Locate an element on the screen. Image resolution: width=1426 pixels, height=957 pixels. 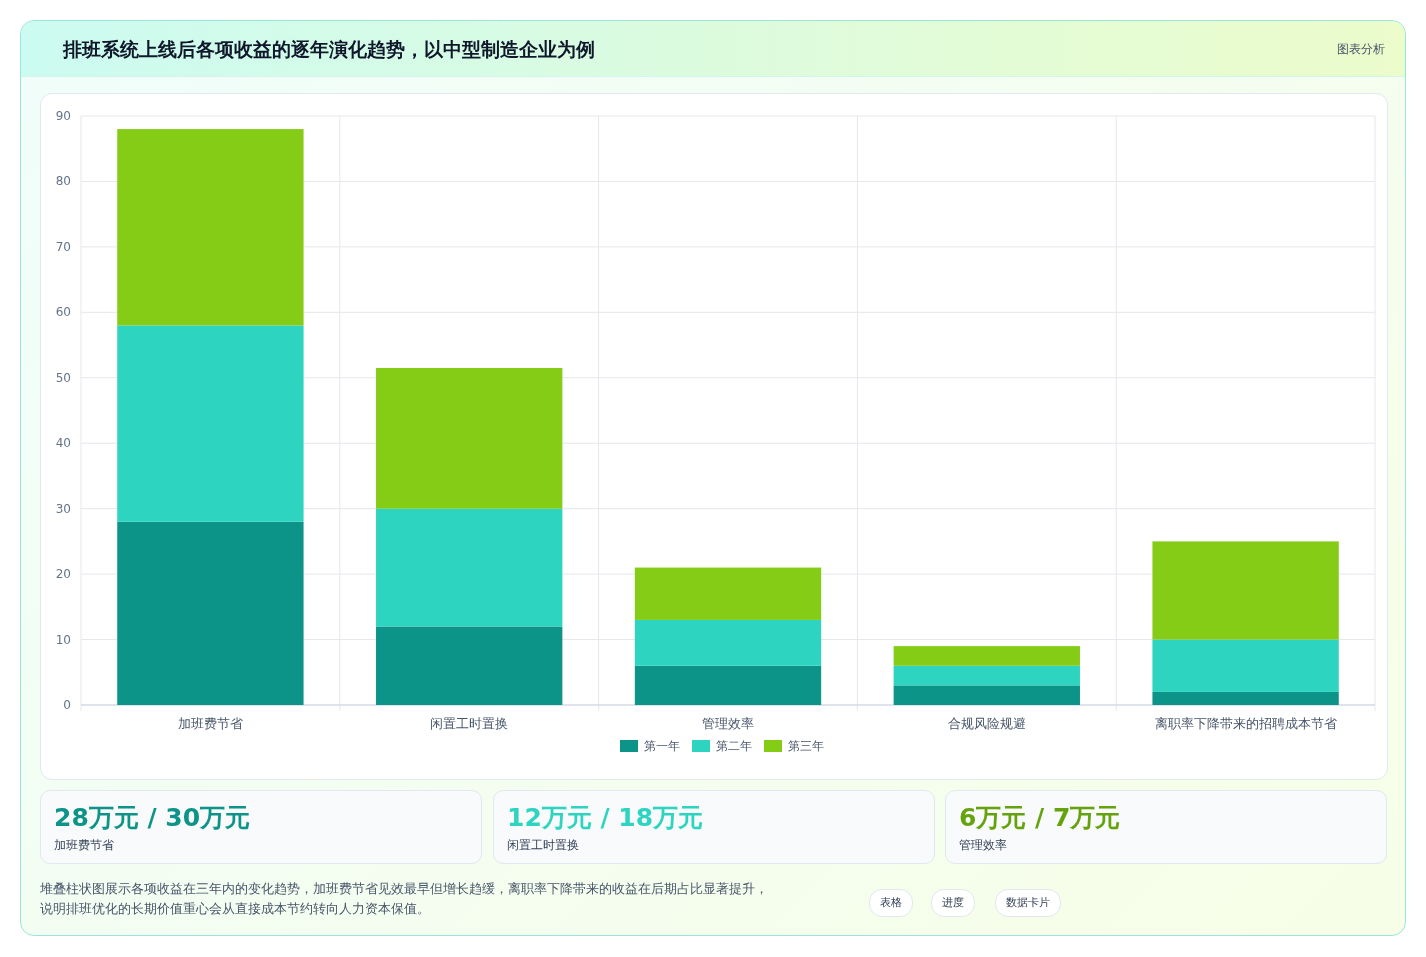
x-tick-label: 合规风险规避 is located at coordinates (986, 723).